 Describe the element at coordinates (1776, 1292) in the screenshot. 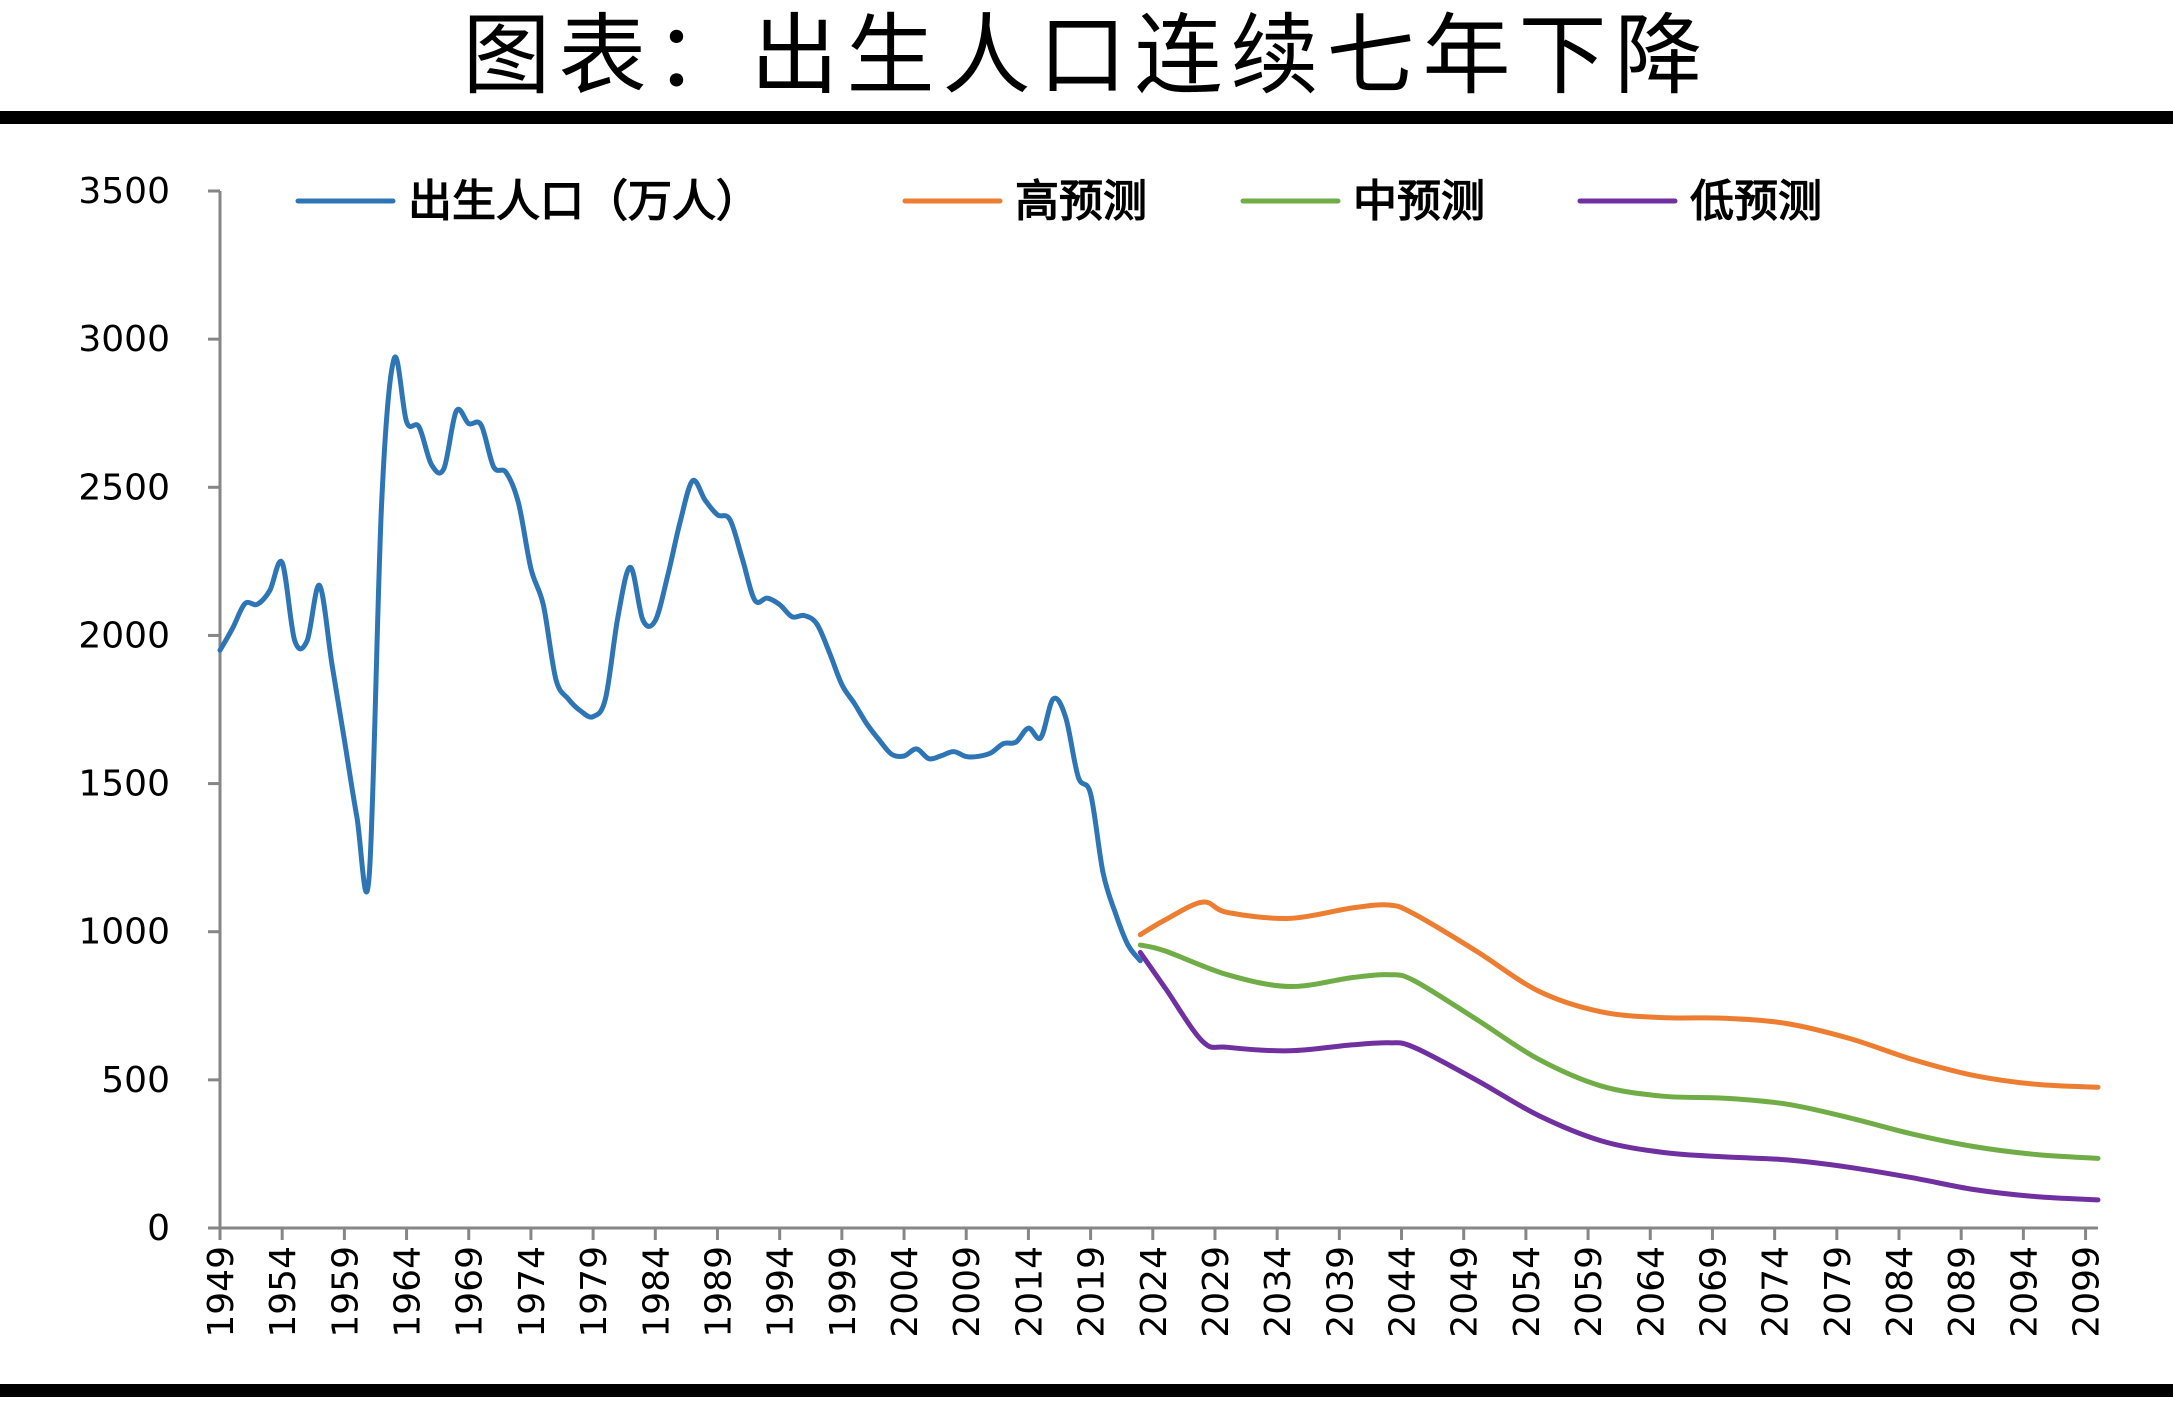

I see `x-tick-label: 2074` at that location.